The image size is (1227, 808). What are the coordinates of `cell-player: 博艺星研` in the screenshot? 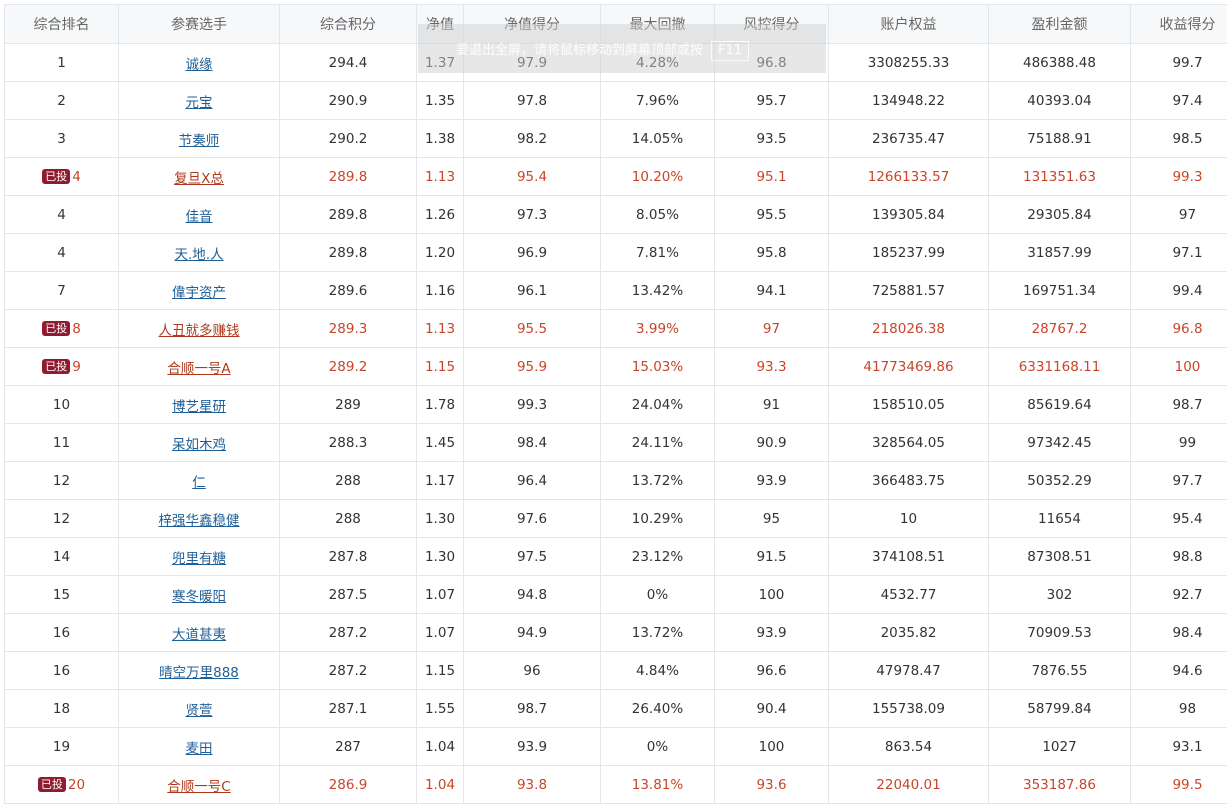 It's located at (199, 404).